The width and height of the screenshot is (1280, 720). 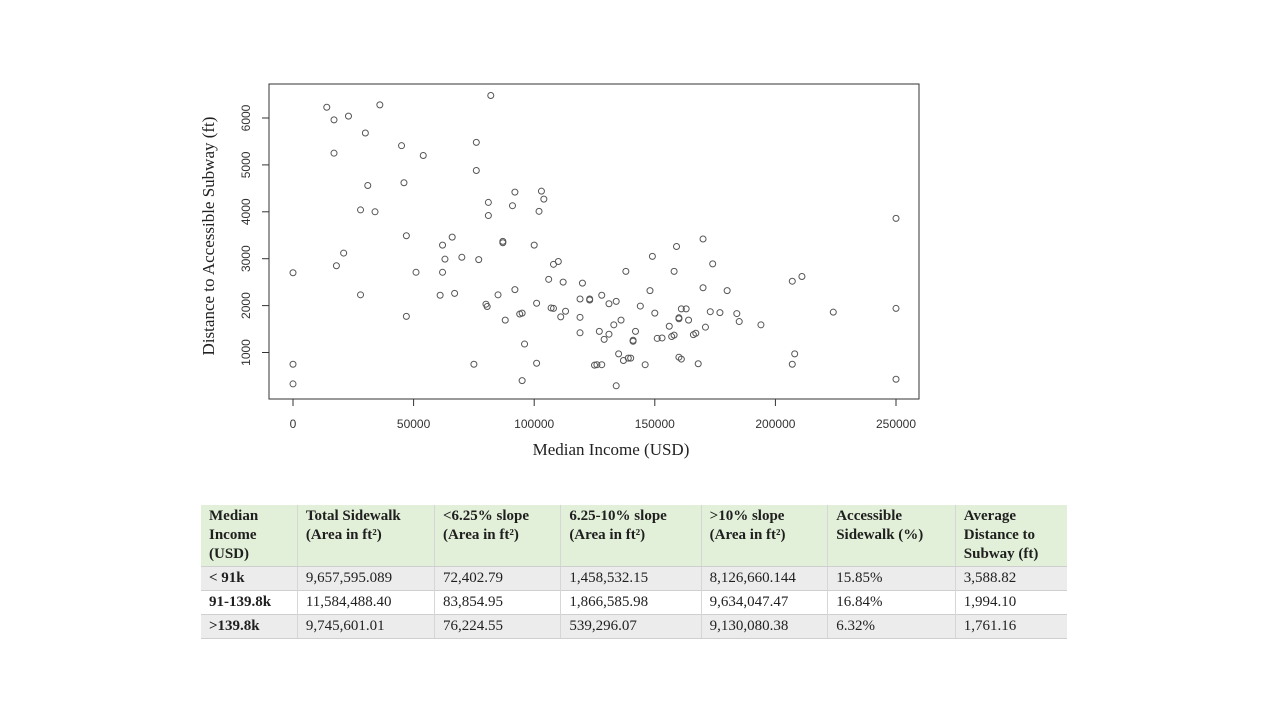 I want to click on cell-slope-over-10: 9,130,080.38, so click(x=764, y=626).